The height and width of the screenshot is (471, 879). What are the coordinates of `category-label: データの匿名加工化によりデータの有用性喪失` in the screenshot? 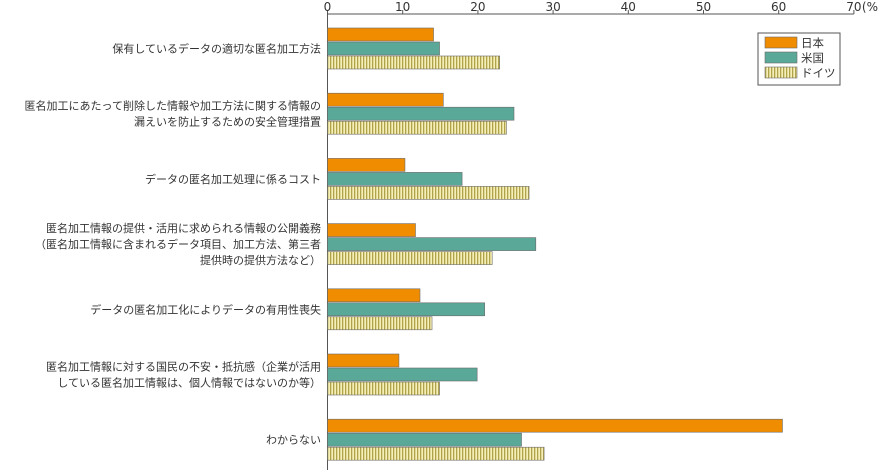 It's located at (205, 309).